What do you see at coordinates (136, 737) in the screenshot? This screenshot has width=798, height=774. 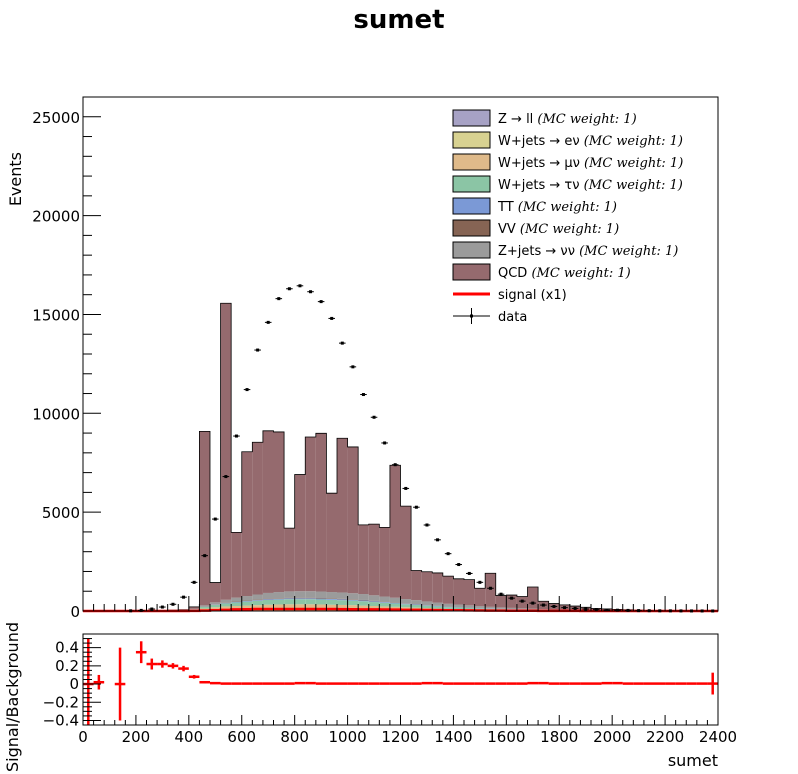 I see `x-tick-label: 200` at bounding box center [136, 737].